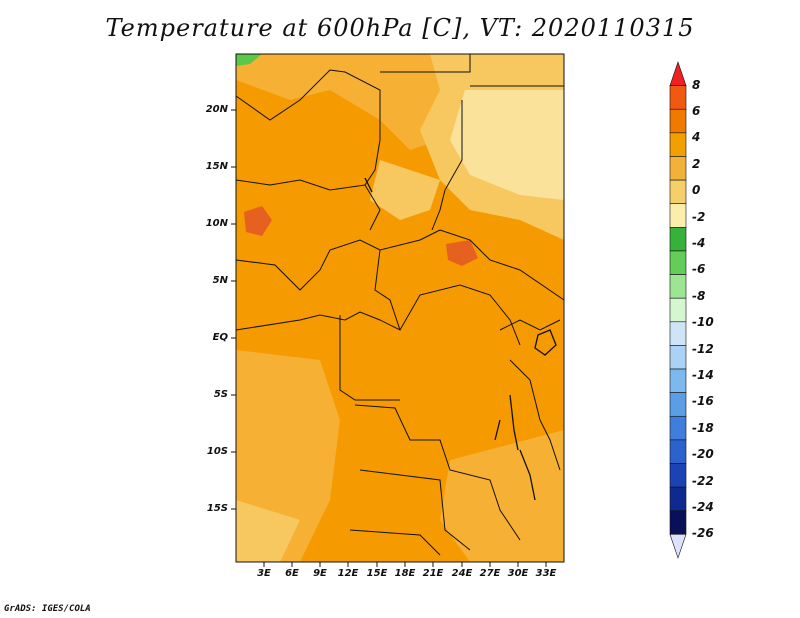 Image resolution: width=800 pixels, height=618 pixels. Describe the element at coordinates (405, 190) in the screenshot. I see `light-patch-central` at that location.